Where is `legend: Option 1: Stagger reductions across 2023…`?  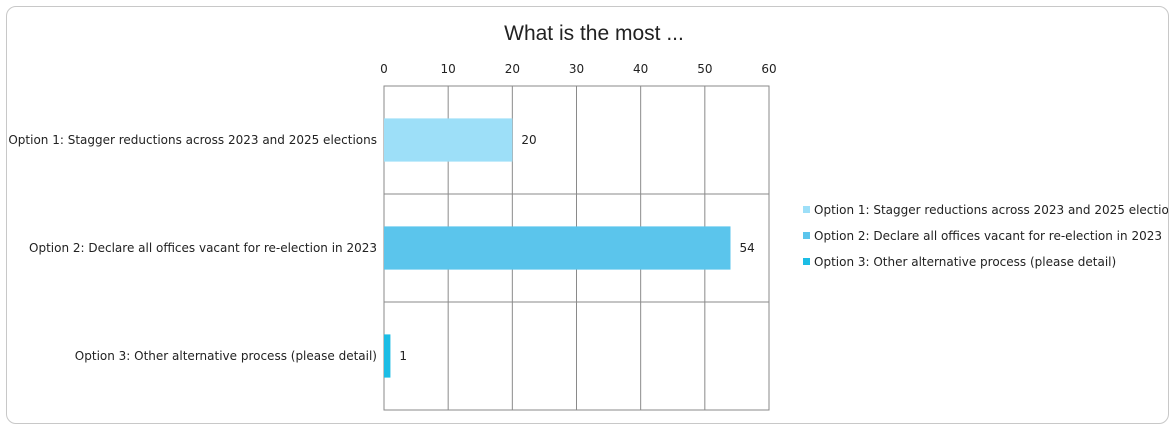
legend: Option 1: Stagger reductions across 2023… is located at coordinates (986, 236).